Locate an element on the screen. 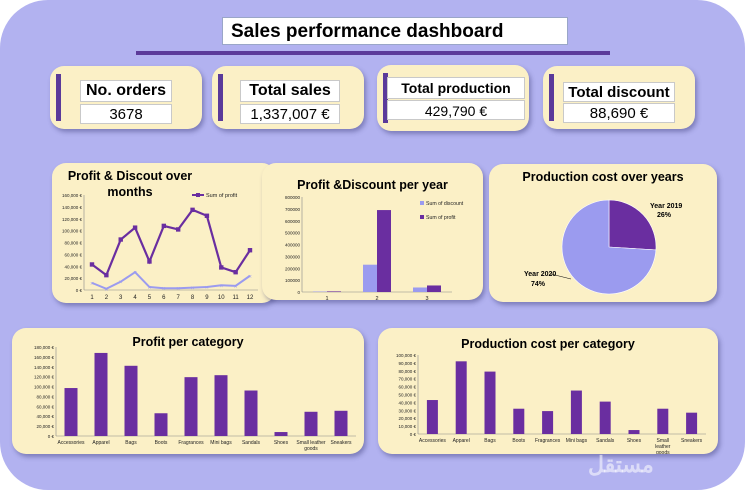 This screenshot has height=492, width=747. x-tick-label: 7 is located at coordinates (179, 298).